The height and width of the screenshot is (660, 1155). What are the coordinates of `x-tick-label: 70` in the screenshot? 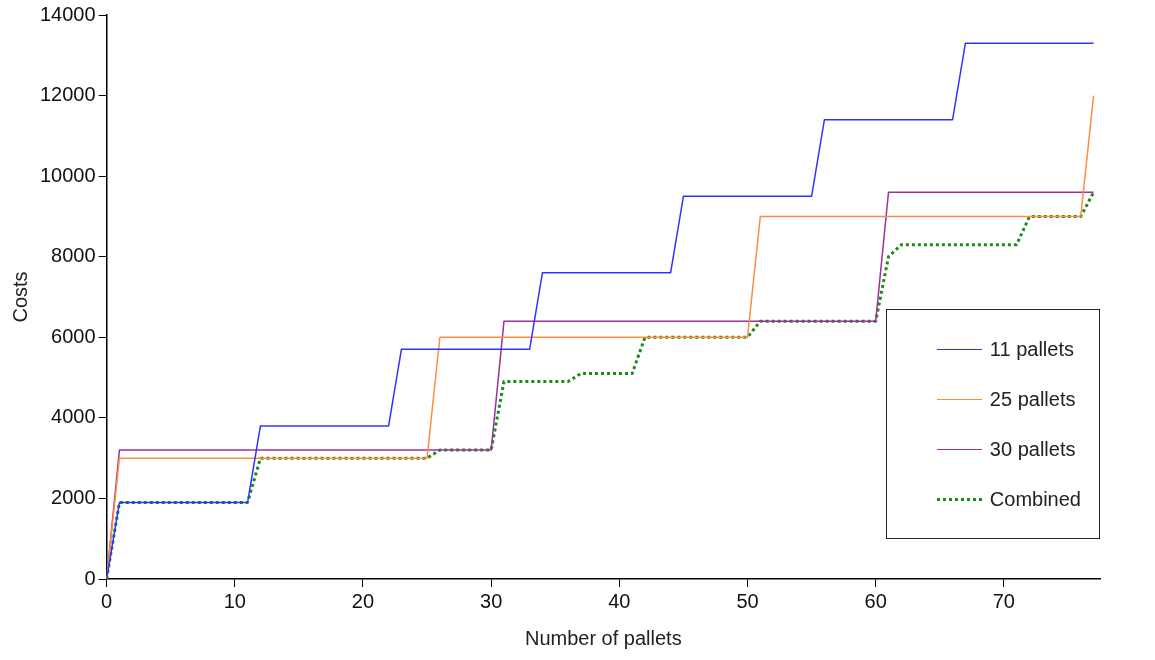 It's located at (1003, 600).